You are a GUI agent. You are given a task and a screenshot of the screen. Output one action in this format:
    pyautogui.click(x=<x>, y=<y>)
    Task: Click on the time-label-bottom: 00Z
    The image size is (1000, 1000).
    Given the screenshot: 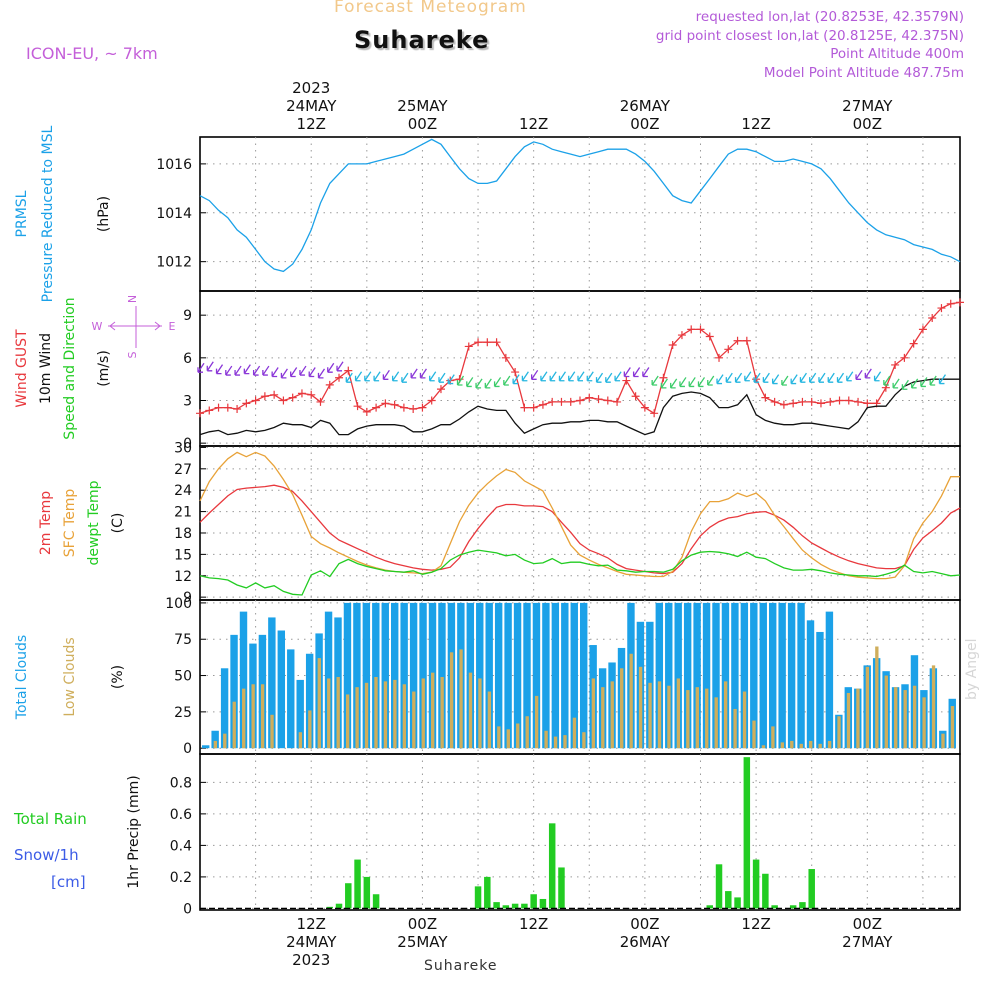 What is the action you would take?
    pyautogui.click(x=867, y=924)
    